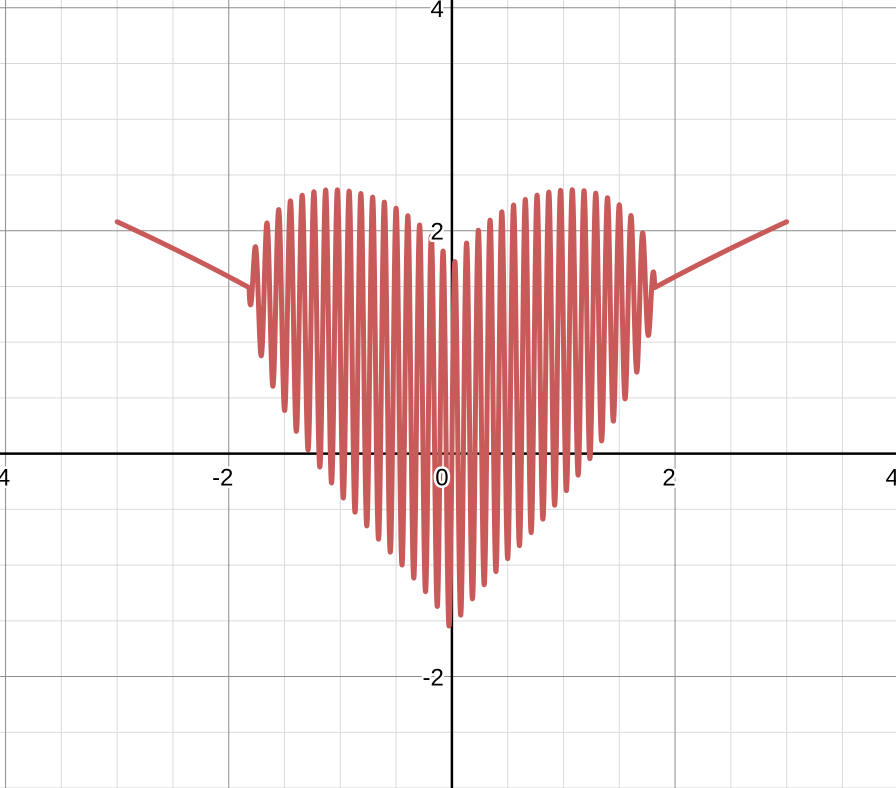 This screenshot has height=788, width=896. I want to click on x-tick-label: 0, so click(441, 478).